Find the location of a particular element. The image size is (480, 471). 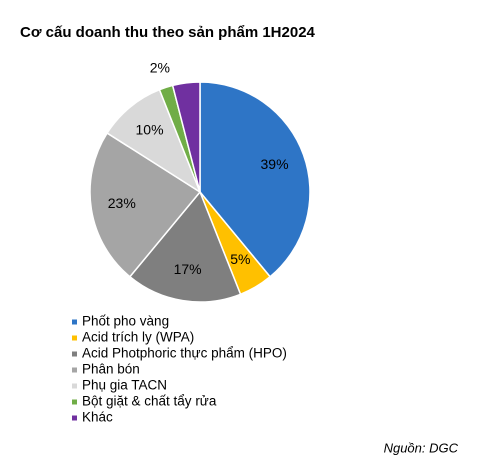

chart-title: Cơ cấu doanh thu theo sản phẩm 1H2024 is located at coordinates (168, 32).